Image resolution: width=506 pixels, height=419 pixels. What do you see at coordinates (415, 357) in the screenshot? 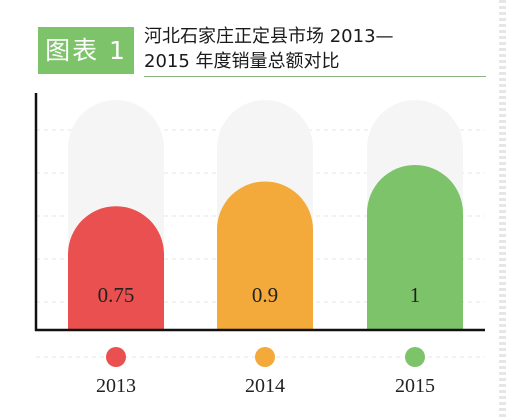
I see `category-dot-2015` at bounding box center [415, 357].